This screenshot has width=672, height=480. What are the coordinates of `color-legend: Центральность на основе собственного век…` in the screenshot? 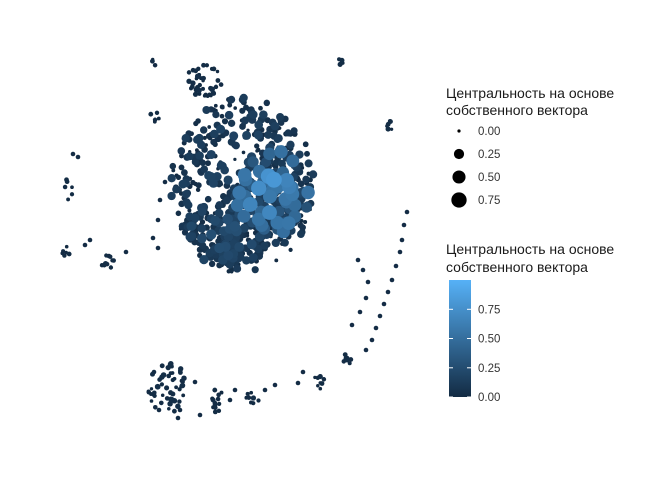 It's located at (530, 322).